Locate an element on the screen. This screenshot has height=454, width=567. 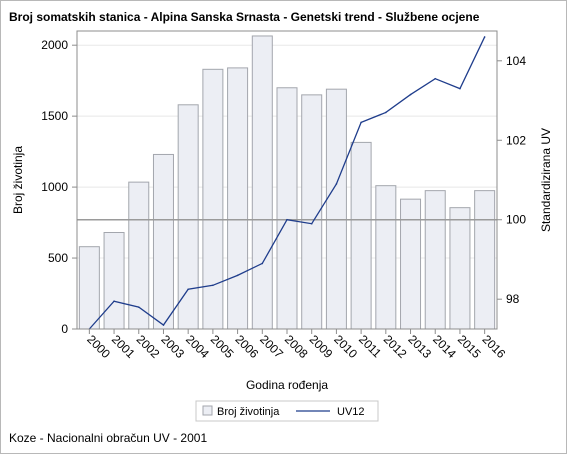
uv12-point-2011 is located at coordinates (361, 122).